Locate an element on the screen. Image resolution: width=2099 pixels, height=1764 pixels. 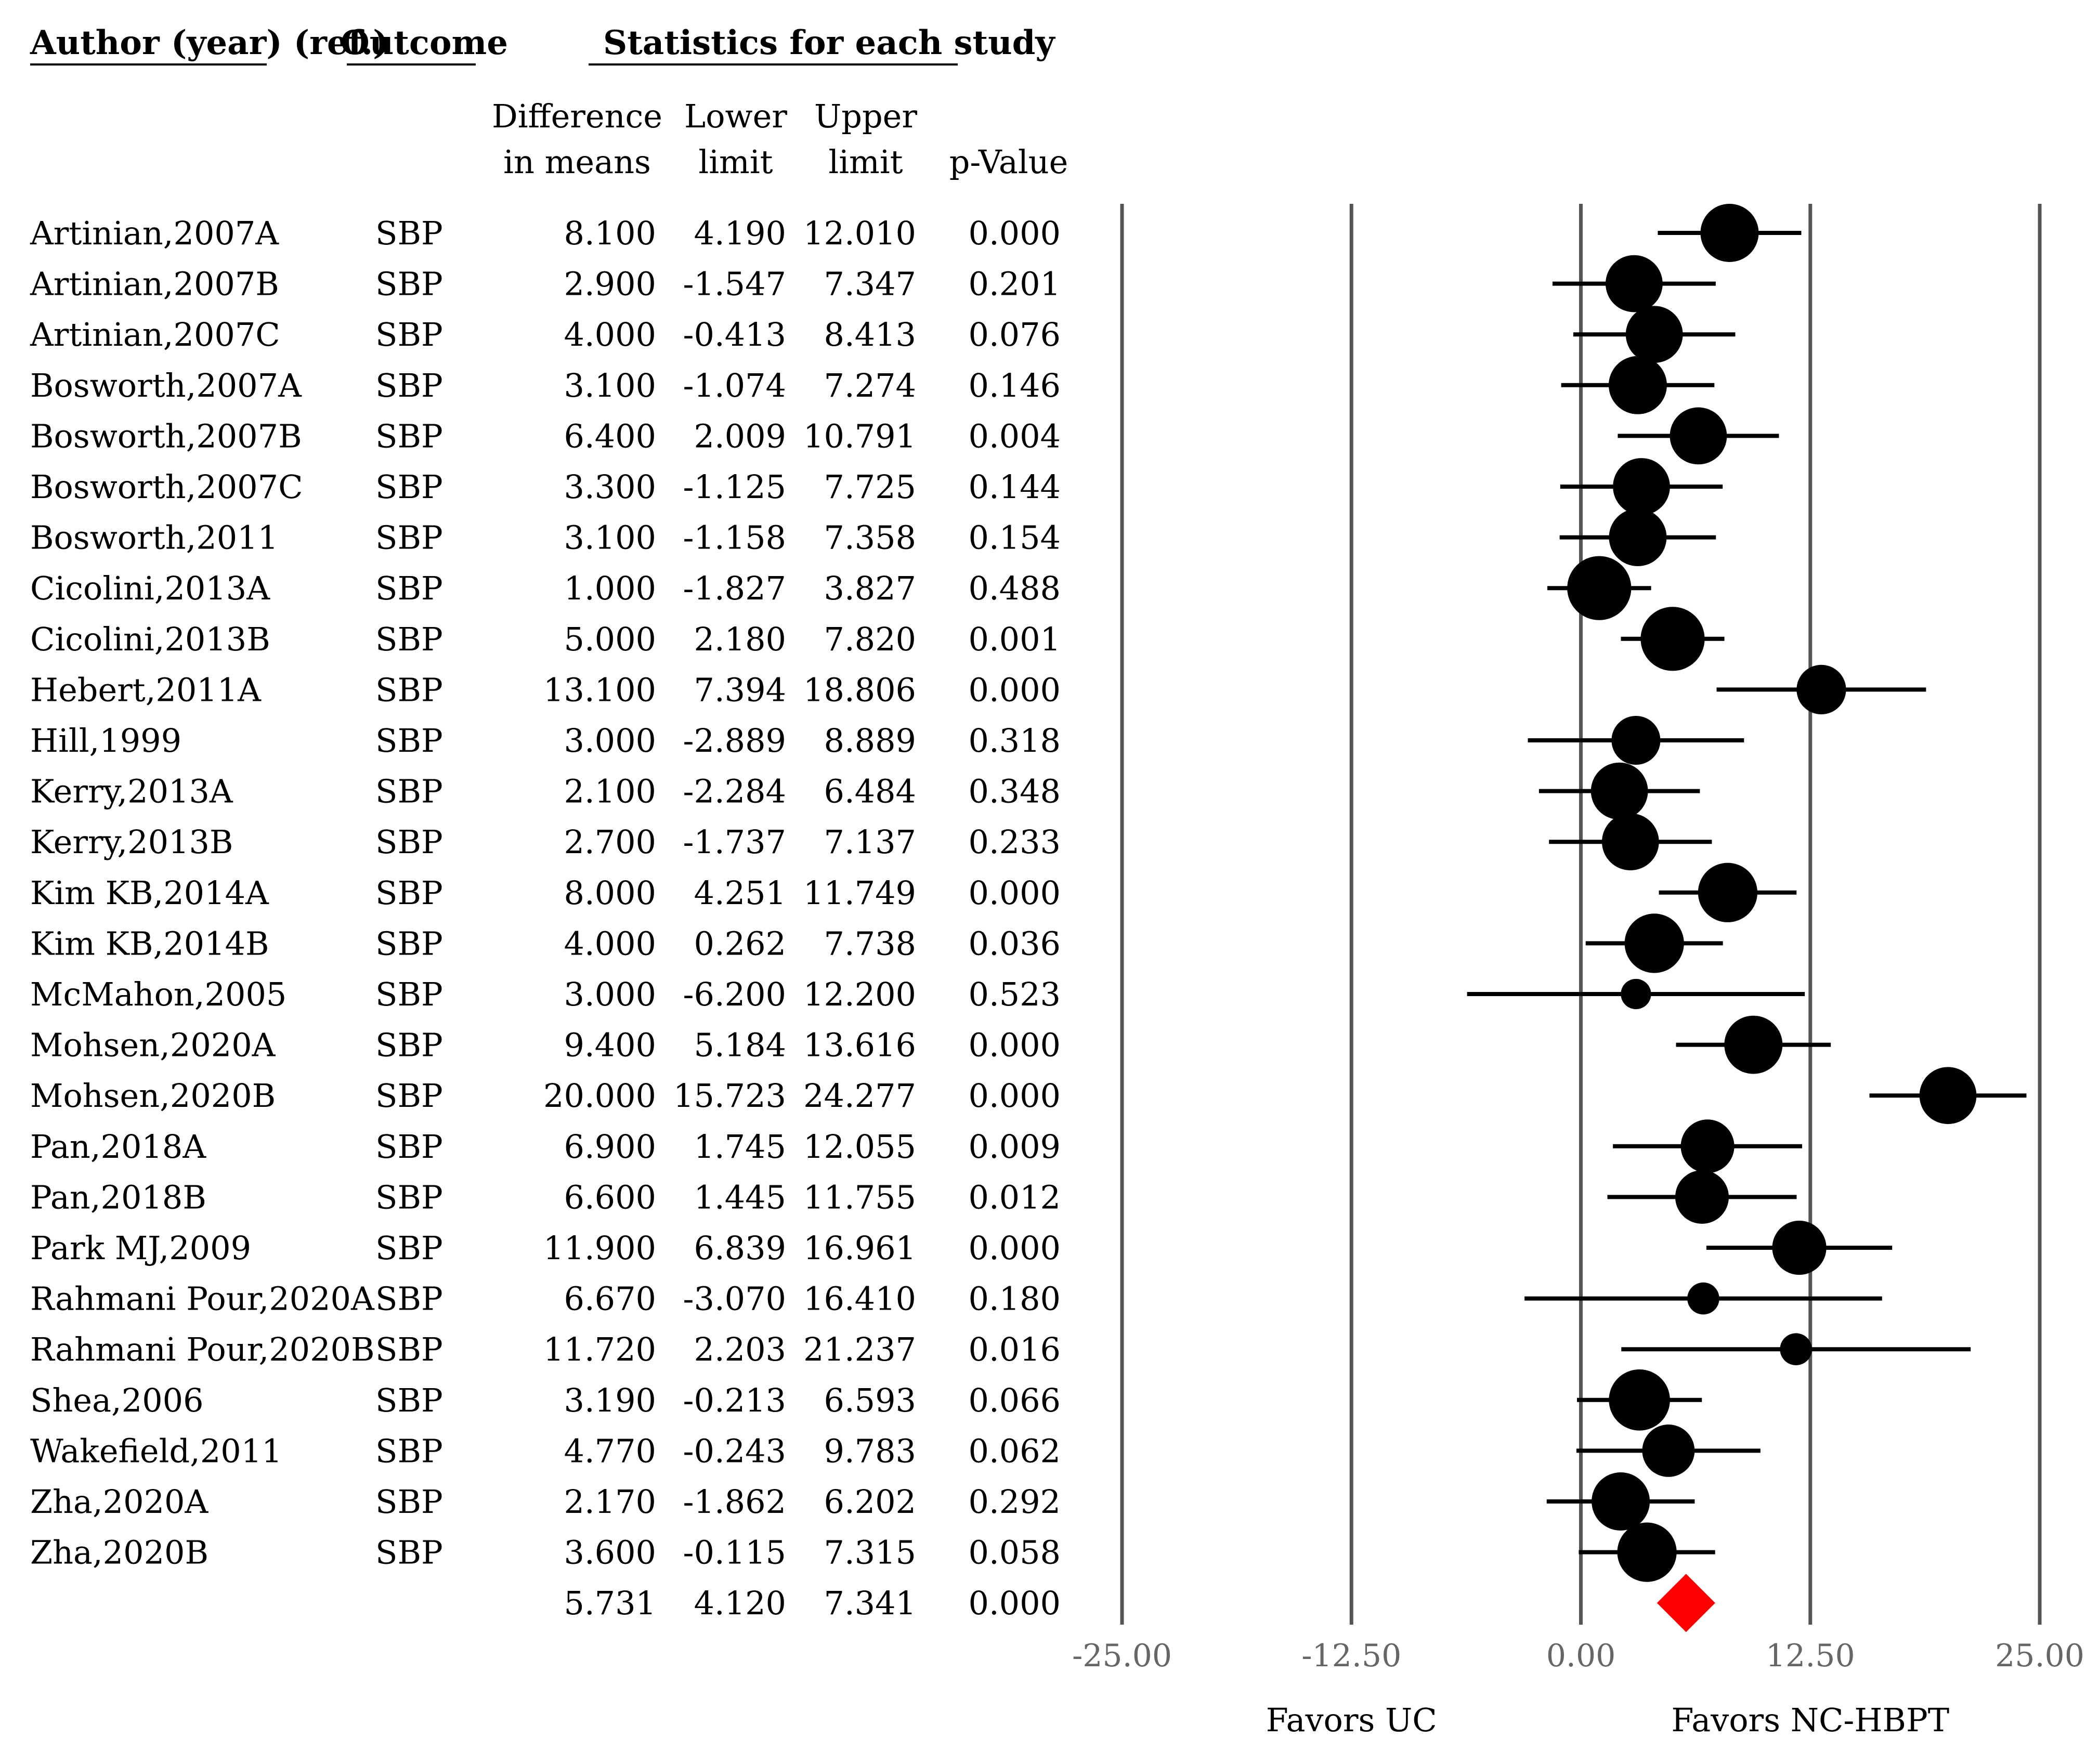
x-tick-label: 25.00 is located at coordinates (2039, 1656).